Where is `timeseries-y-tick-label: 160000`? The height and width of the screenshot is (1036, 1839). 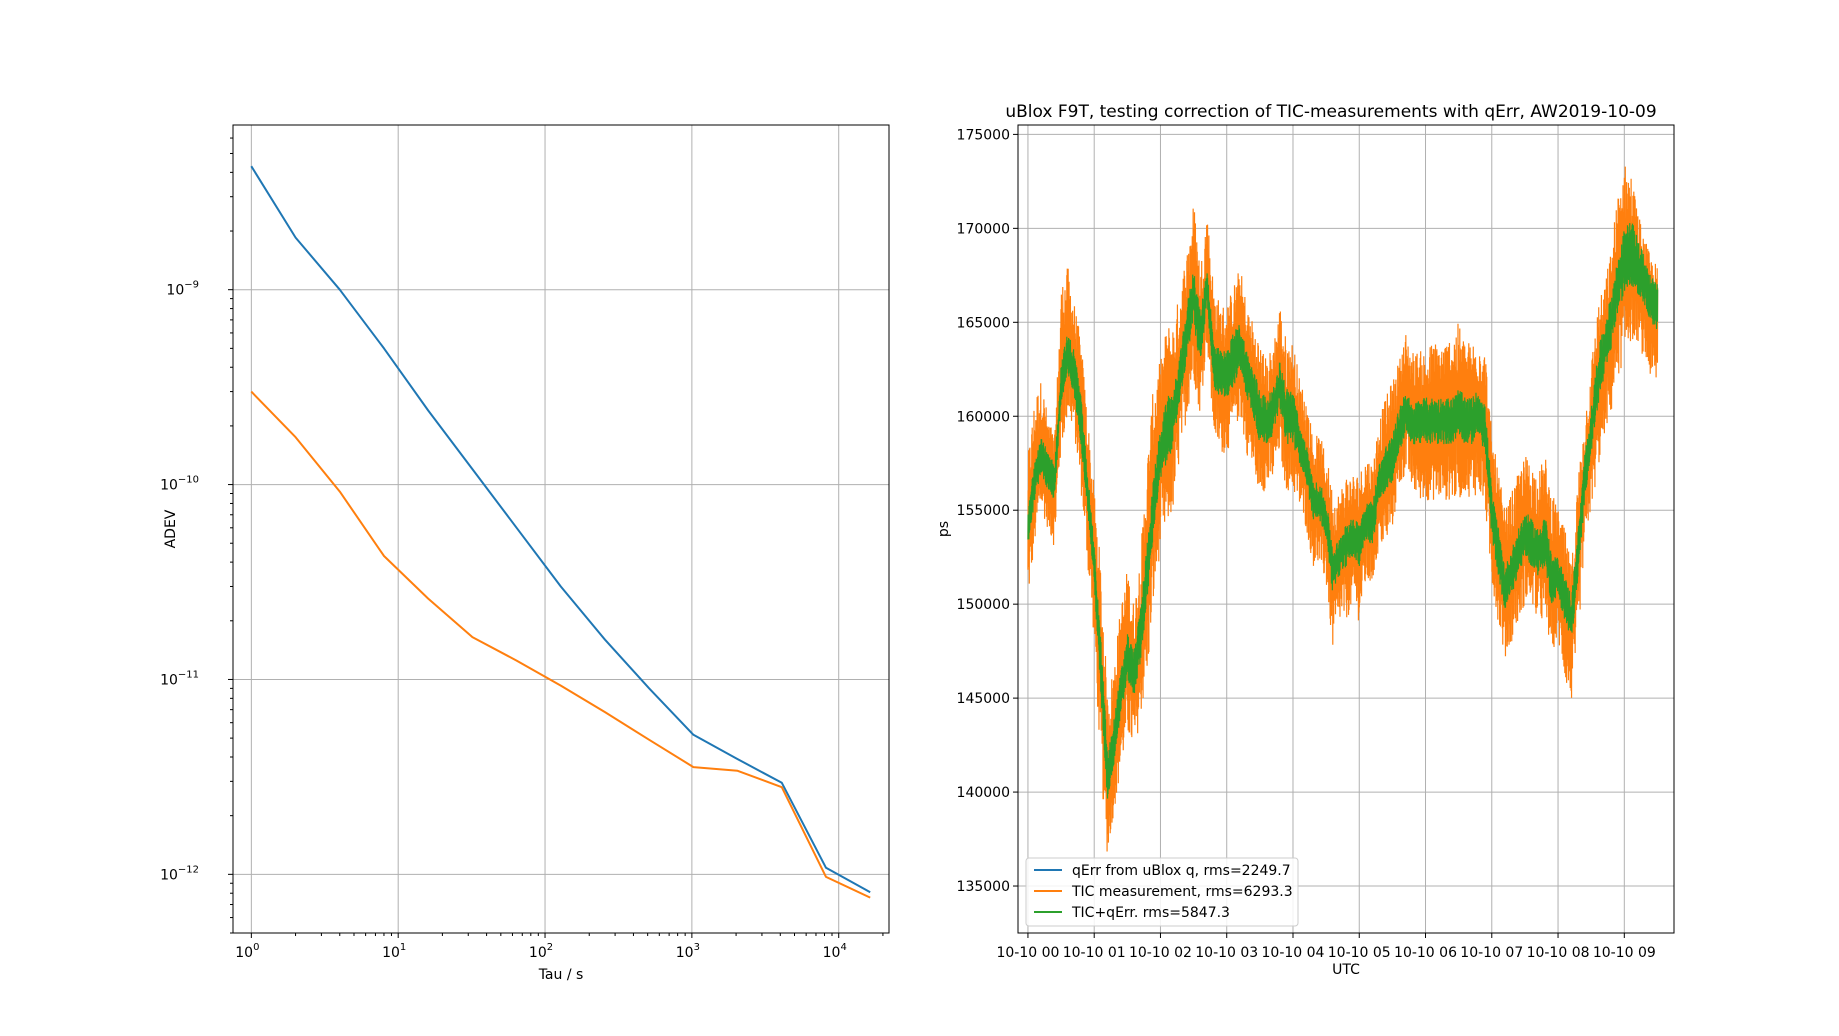 timeseries-y-tick-label: 160000 is located at coordinates (983, 417).